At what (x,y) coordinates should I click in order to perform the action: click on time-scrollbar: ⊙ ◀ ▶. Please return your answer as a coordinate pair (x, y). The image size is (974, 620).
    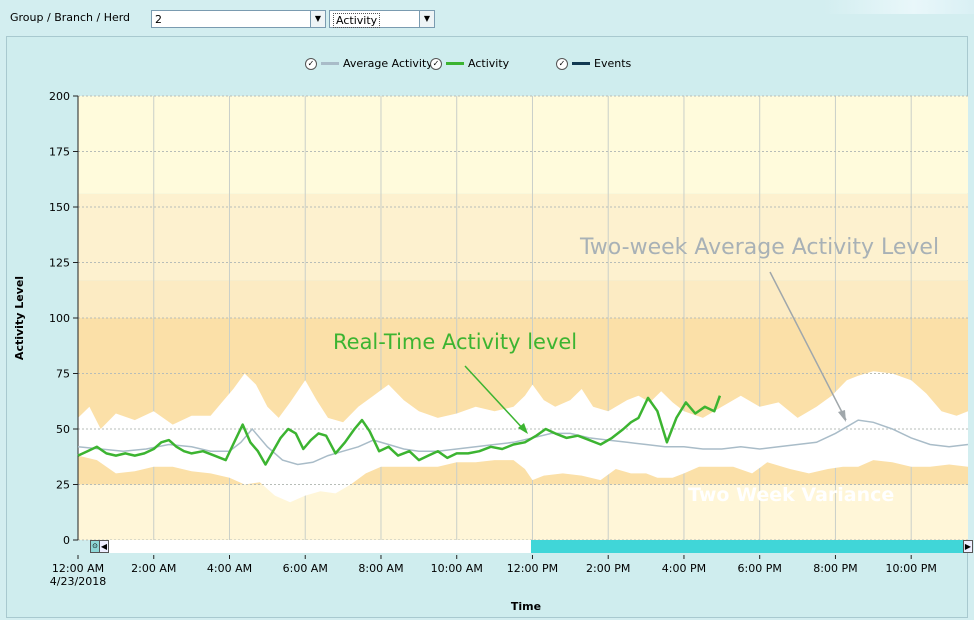
    Looking at the image, I should click on (531, 546).